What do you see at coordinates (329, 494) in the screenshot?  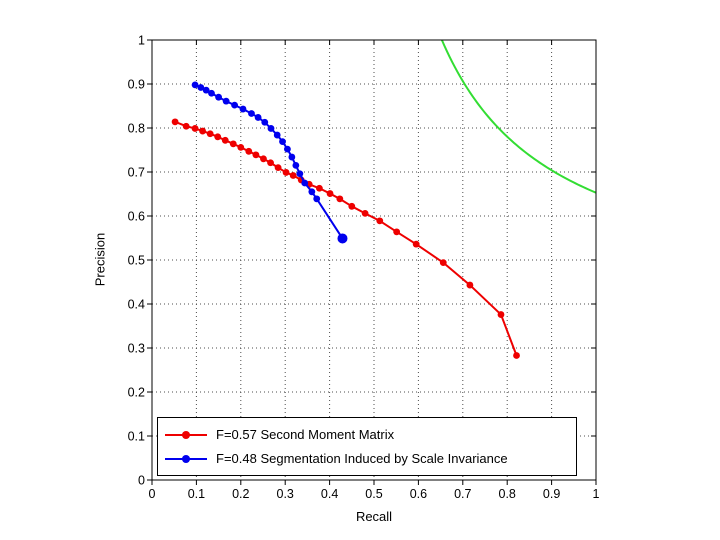 I see `x-tick-label: 0.4` at bounding box center [329, 494].